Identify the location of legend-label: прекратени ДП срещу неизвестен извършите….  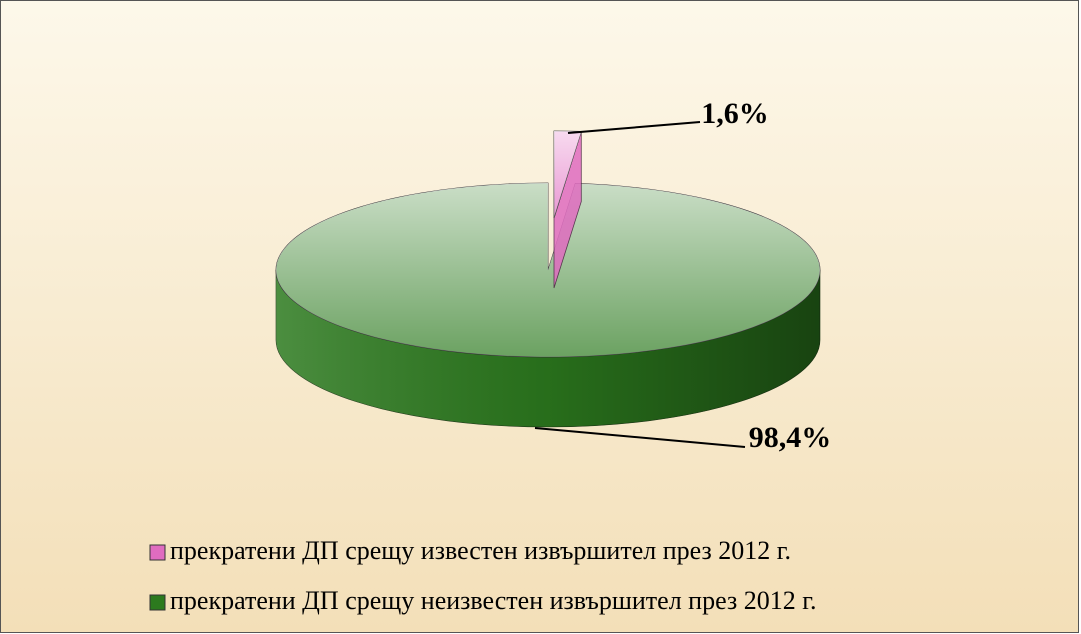
(493, 600).